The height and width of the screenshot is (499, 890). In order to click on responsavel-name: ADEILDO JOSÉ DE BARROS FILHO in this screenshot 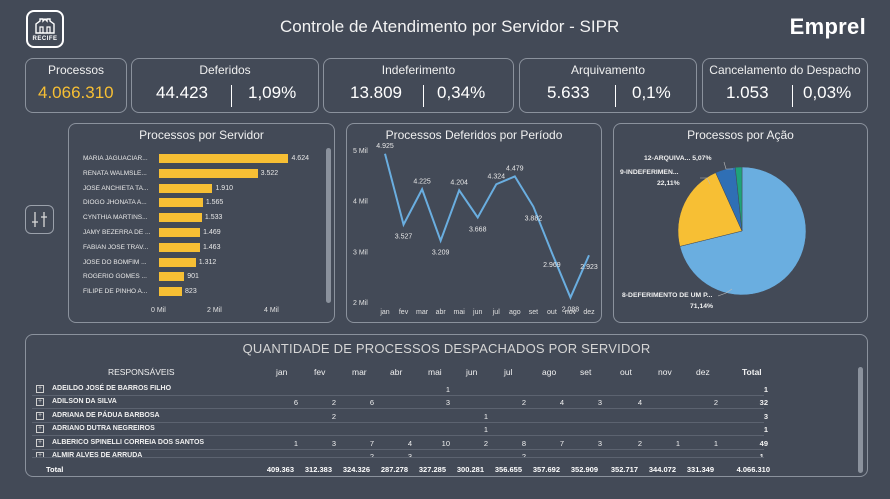, I will do `click(112, 388)`.